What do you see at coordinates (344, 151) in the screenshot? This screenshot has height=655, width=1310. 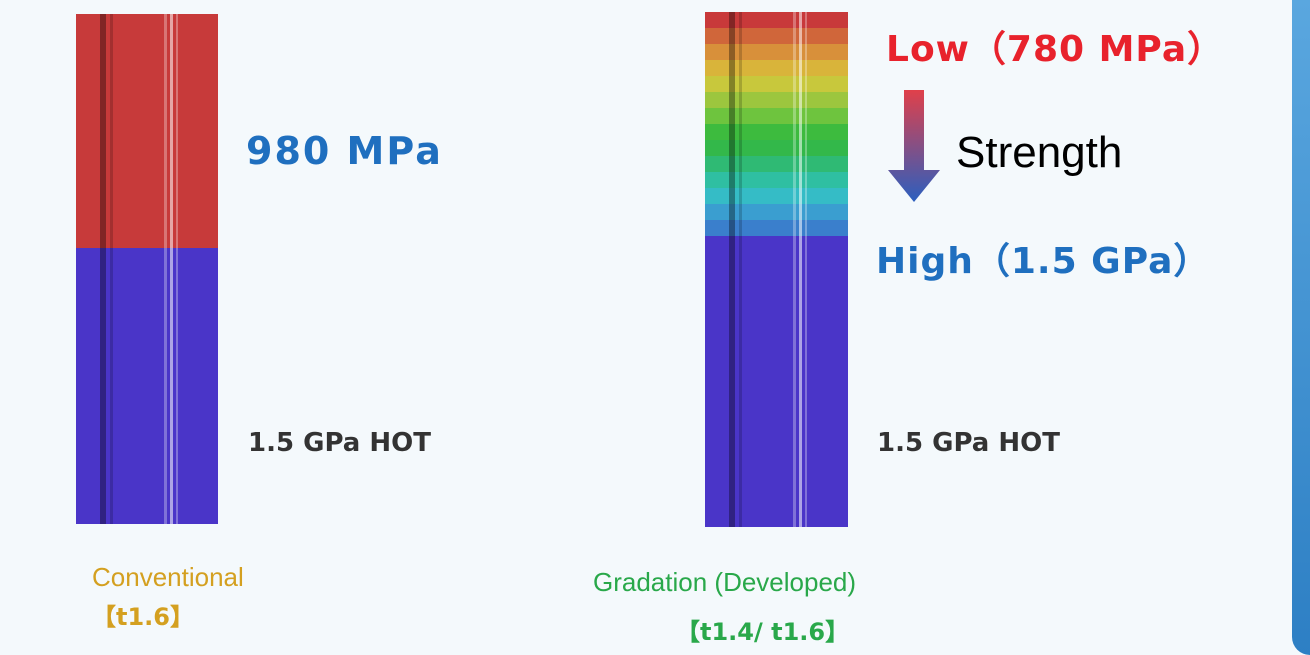 I see `conventional-upper-label: 980 MPa` at bounding box center [344, 151].